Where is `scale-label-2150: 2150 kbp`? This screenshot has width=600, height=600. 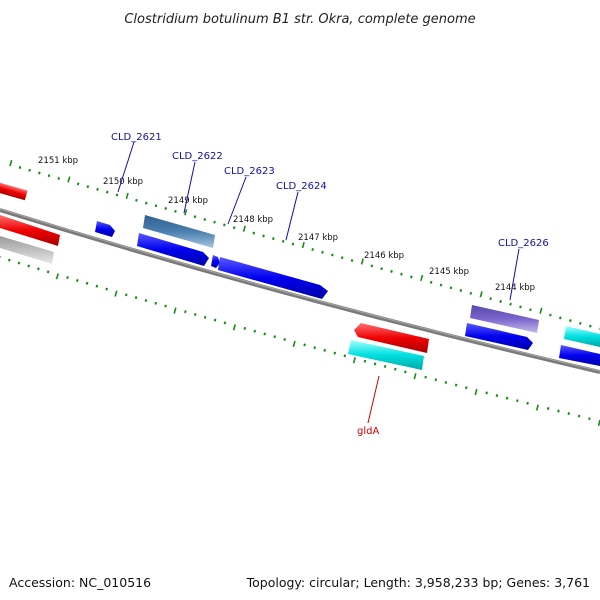 scale-label-2150: 2150 kbp is located at coordinates (123, 182).